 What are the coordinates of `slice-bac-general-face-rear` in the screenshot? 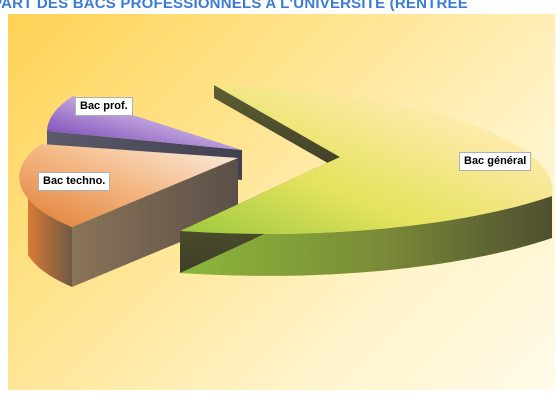 It's located at (277, 127).